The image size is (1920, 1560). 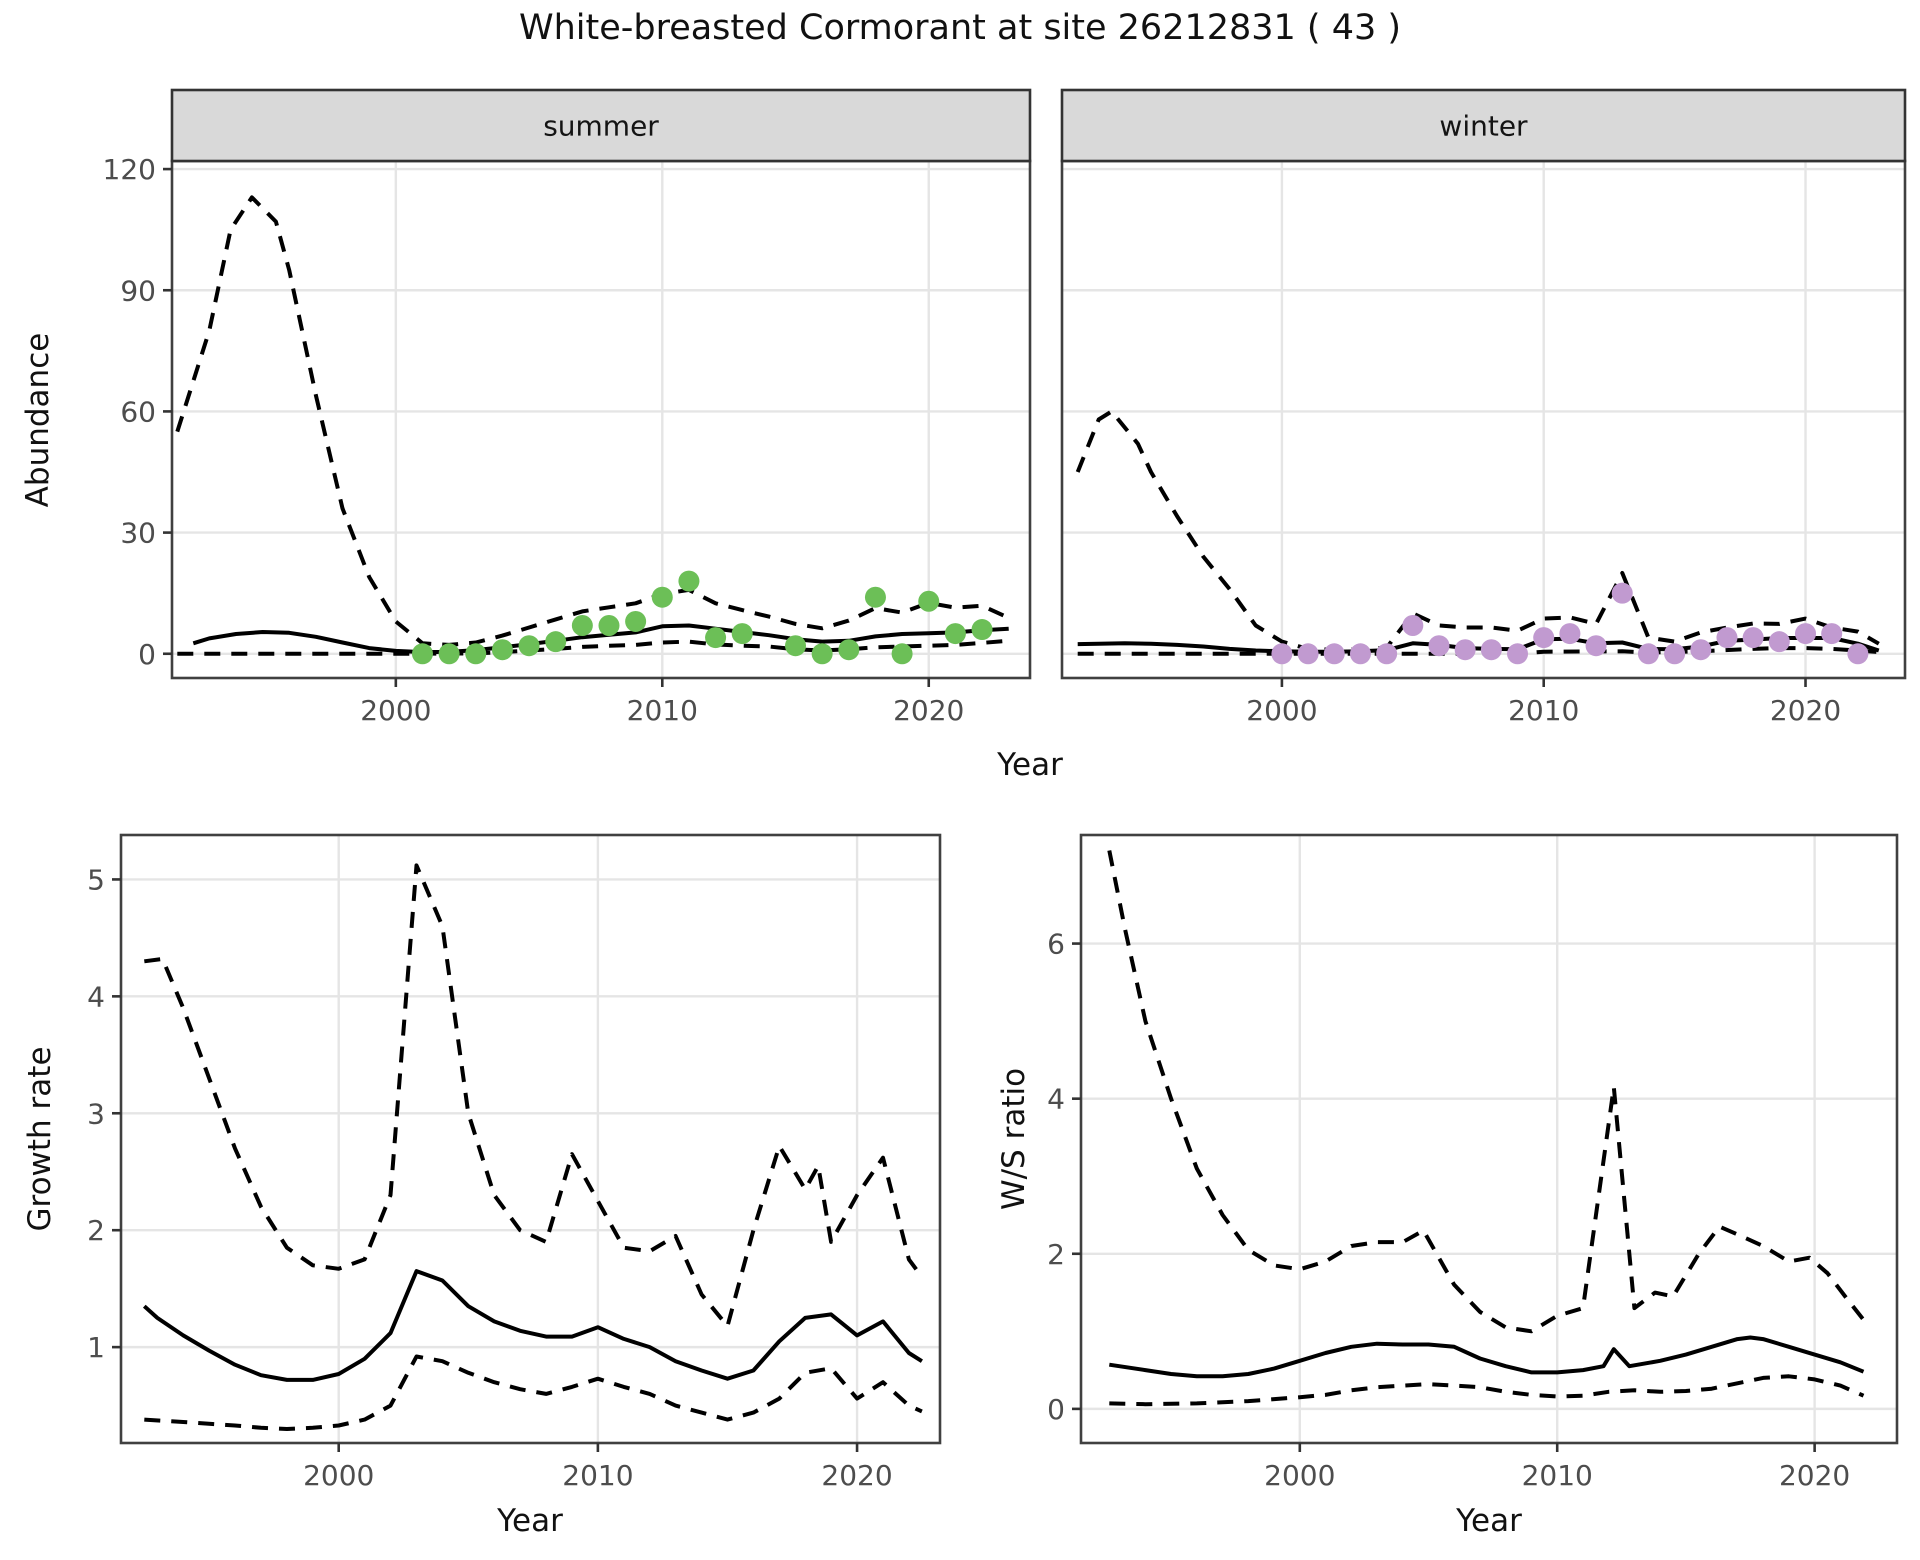 I want to click on y-tick-label: 6, so click(x=1056, y=944).